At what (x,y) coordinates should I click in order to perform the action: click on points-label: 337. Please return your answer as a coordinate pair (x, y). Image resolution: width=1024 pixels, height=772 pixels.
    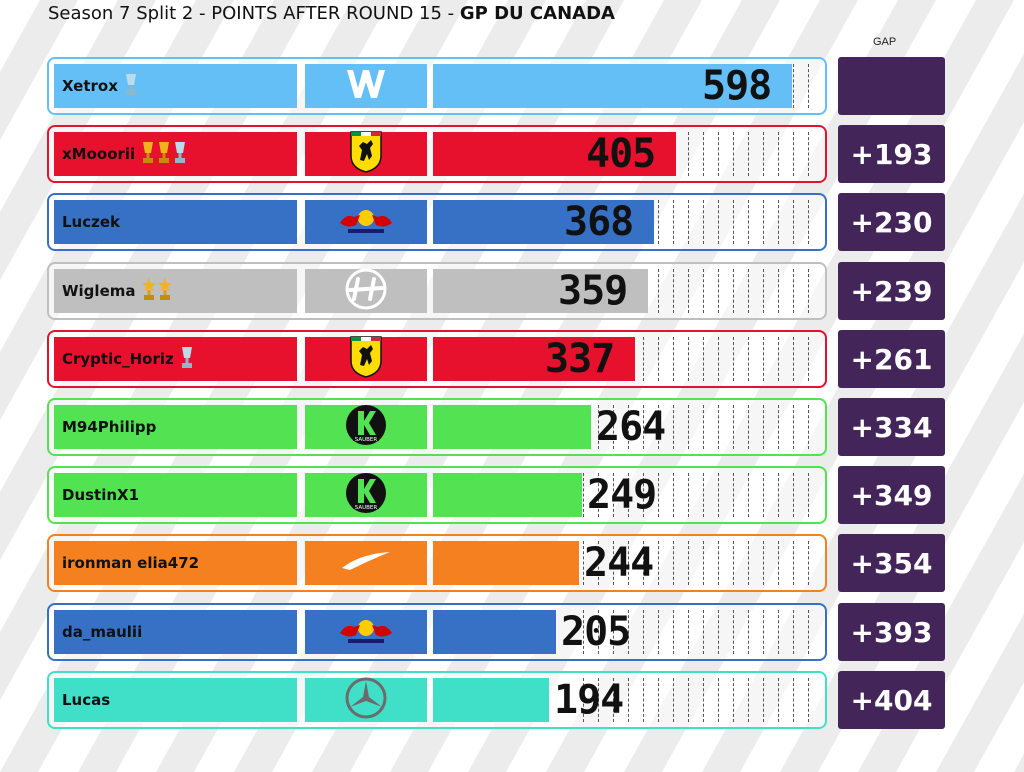
    Looking at the image, I should click on (580, 359).